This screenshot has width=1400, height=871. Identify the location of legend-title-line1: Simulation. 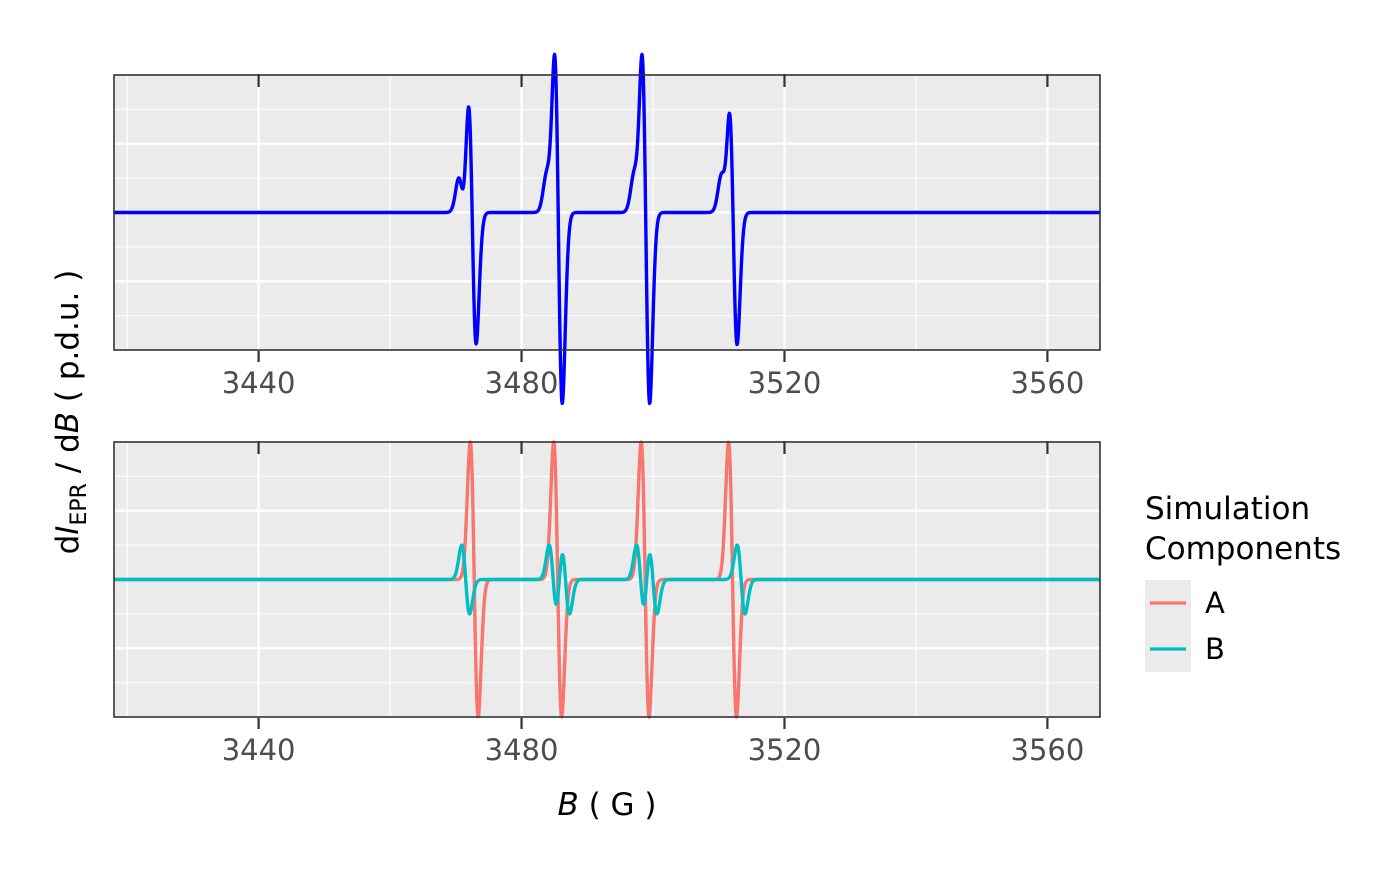
(1227, 509).